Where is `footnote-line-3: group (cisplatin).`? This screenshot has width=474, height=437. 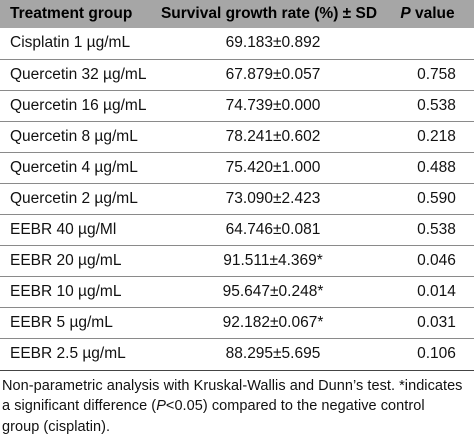 footnote-line-3: group (cisplatin). is located at coordinates (56, 426).